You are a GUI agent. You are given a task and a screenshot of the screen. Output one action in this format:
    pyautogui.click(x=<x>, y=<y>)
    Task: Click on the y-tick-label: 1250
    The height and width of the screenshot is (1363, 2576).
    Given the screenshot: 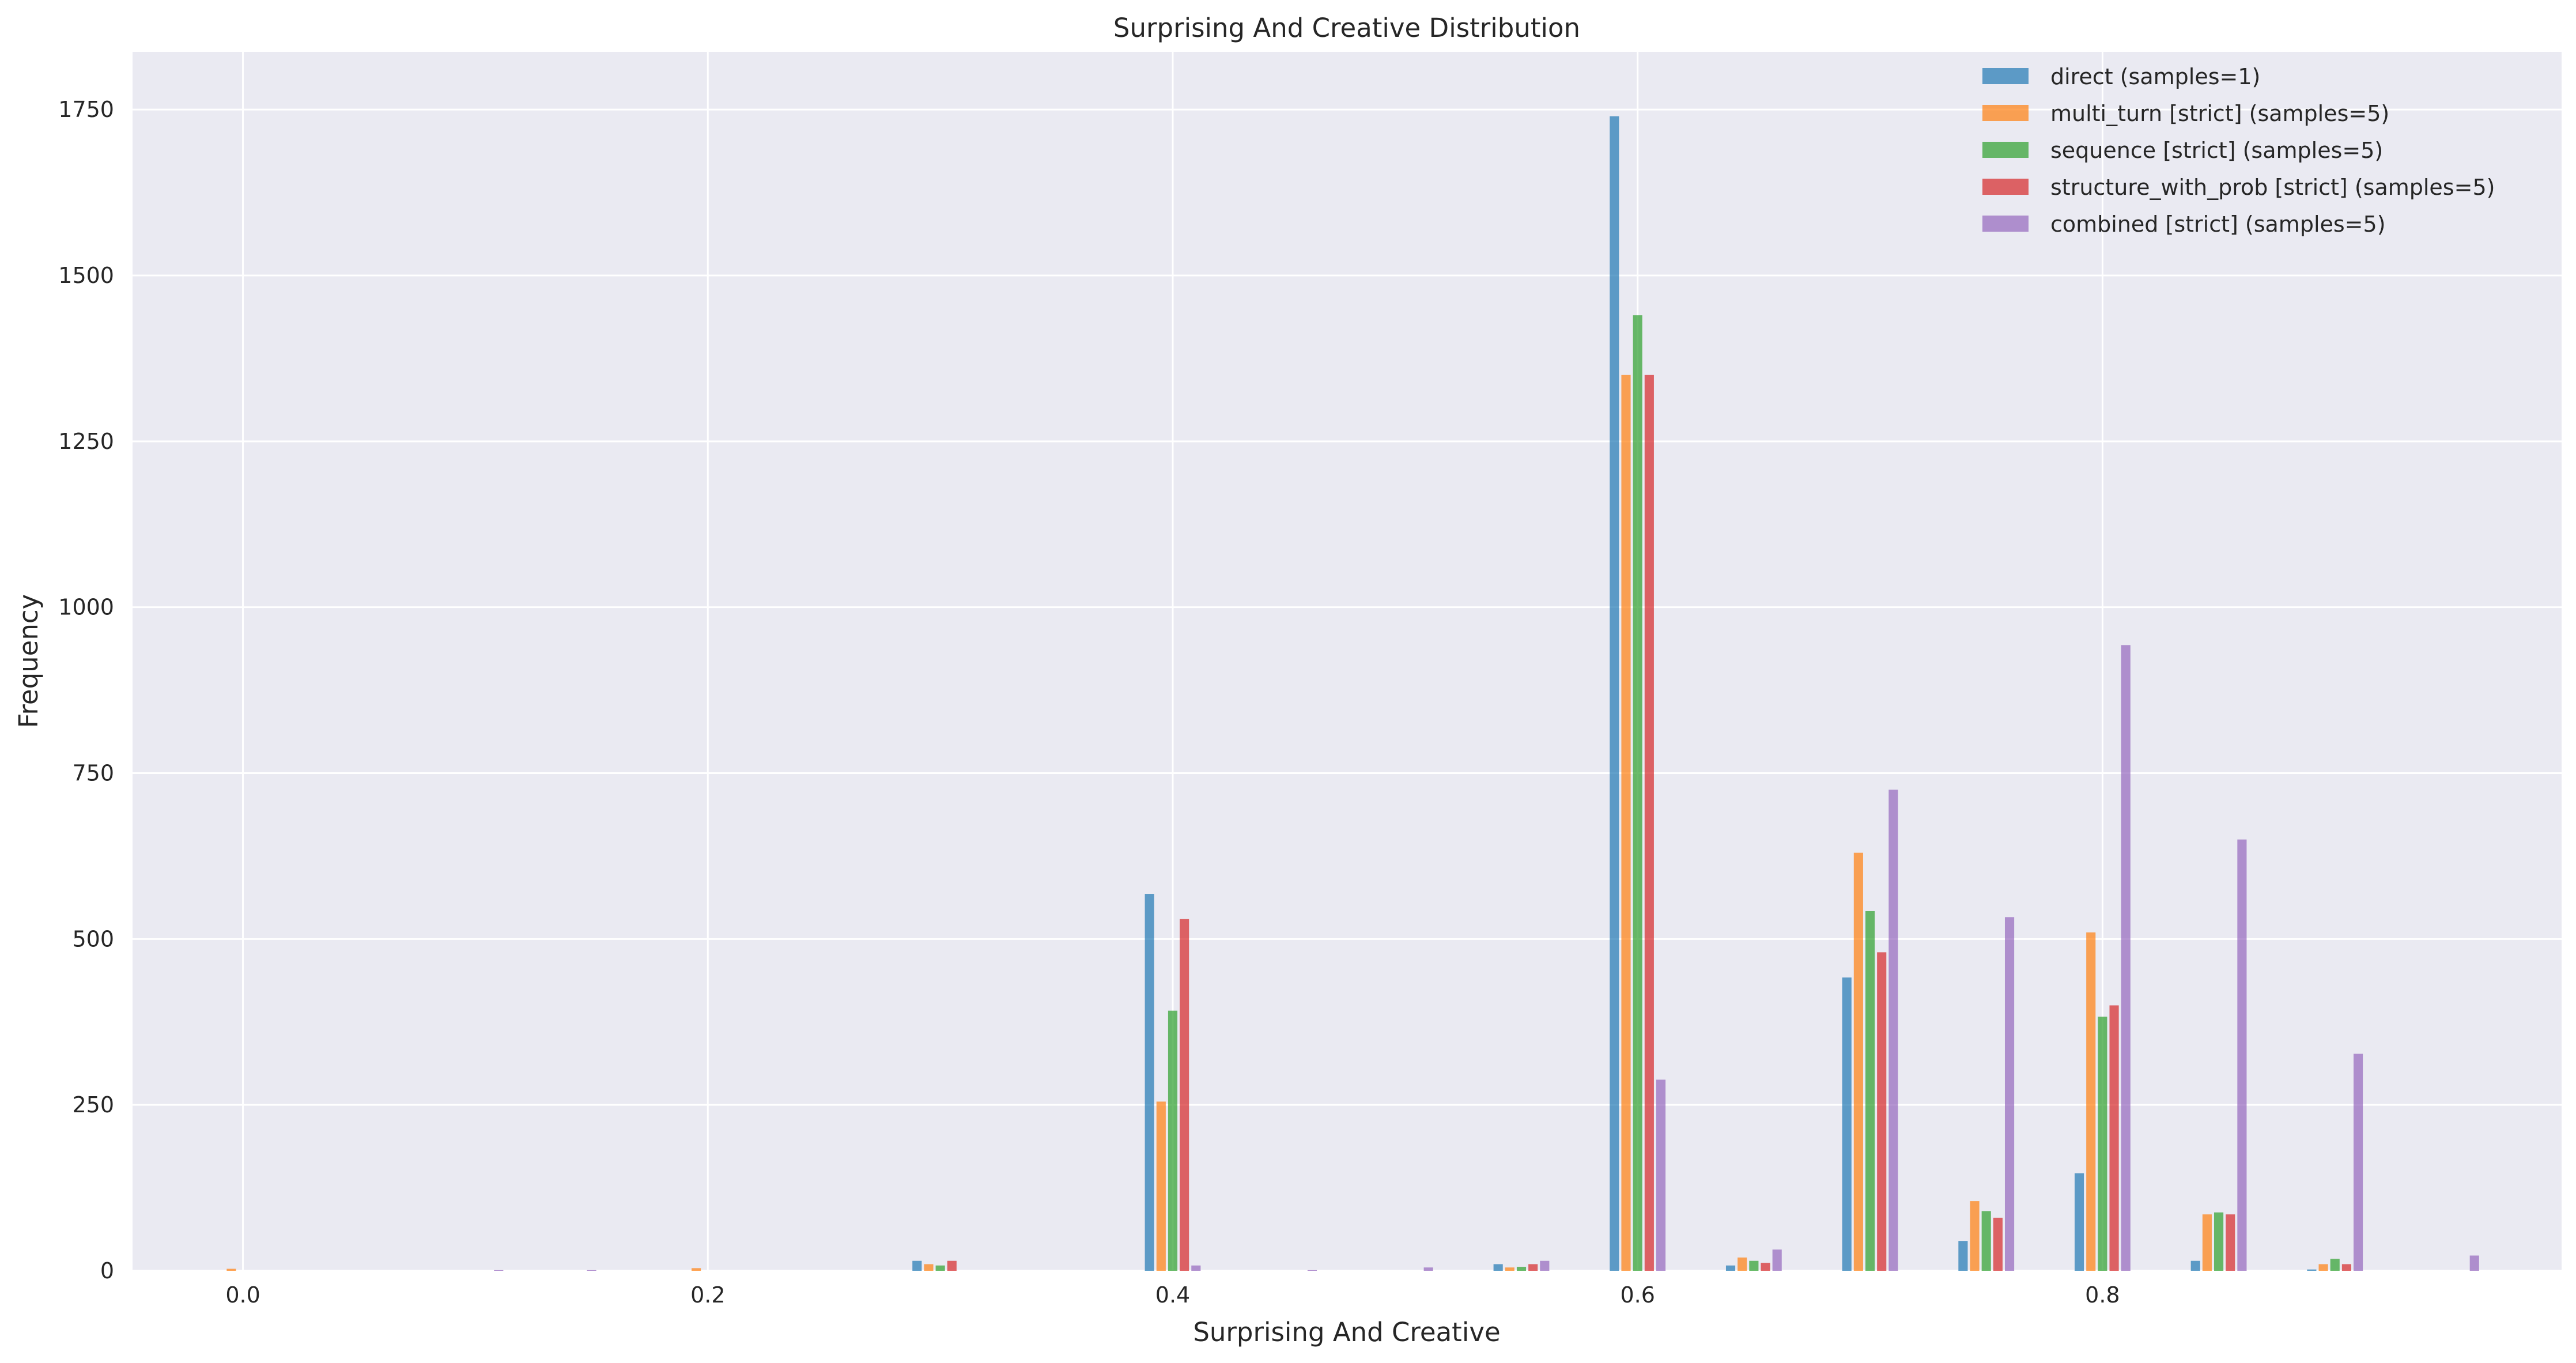 What is the action you would take?
    pyautogui.click(x=86, y=441)
    